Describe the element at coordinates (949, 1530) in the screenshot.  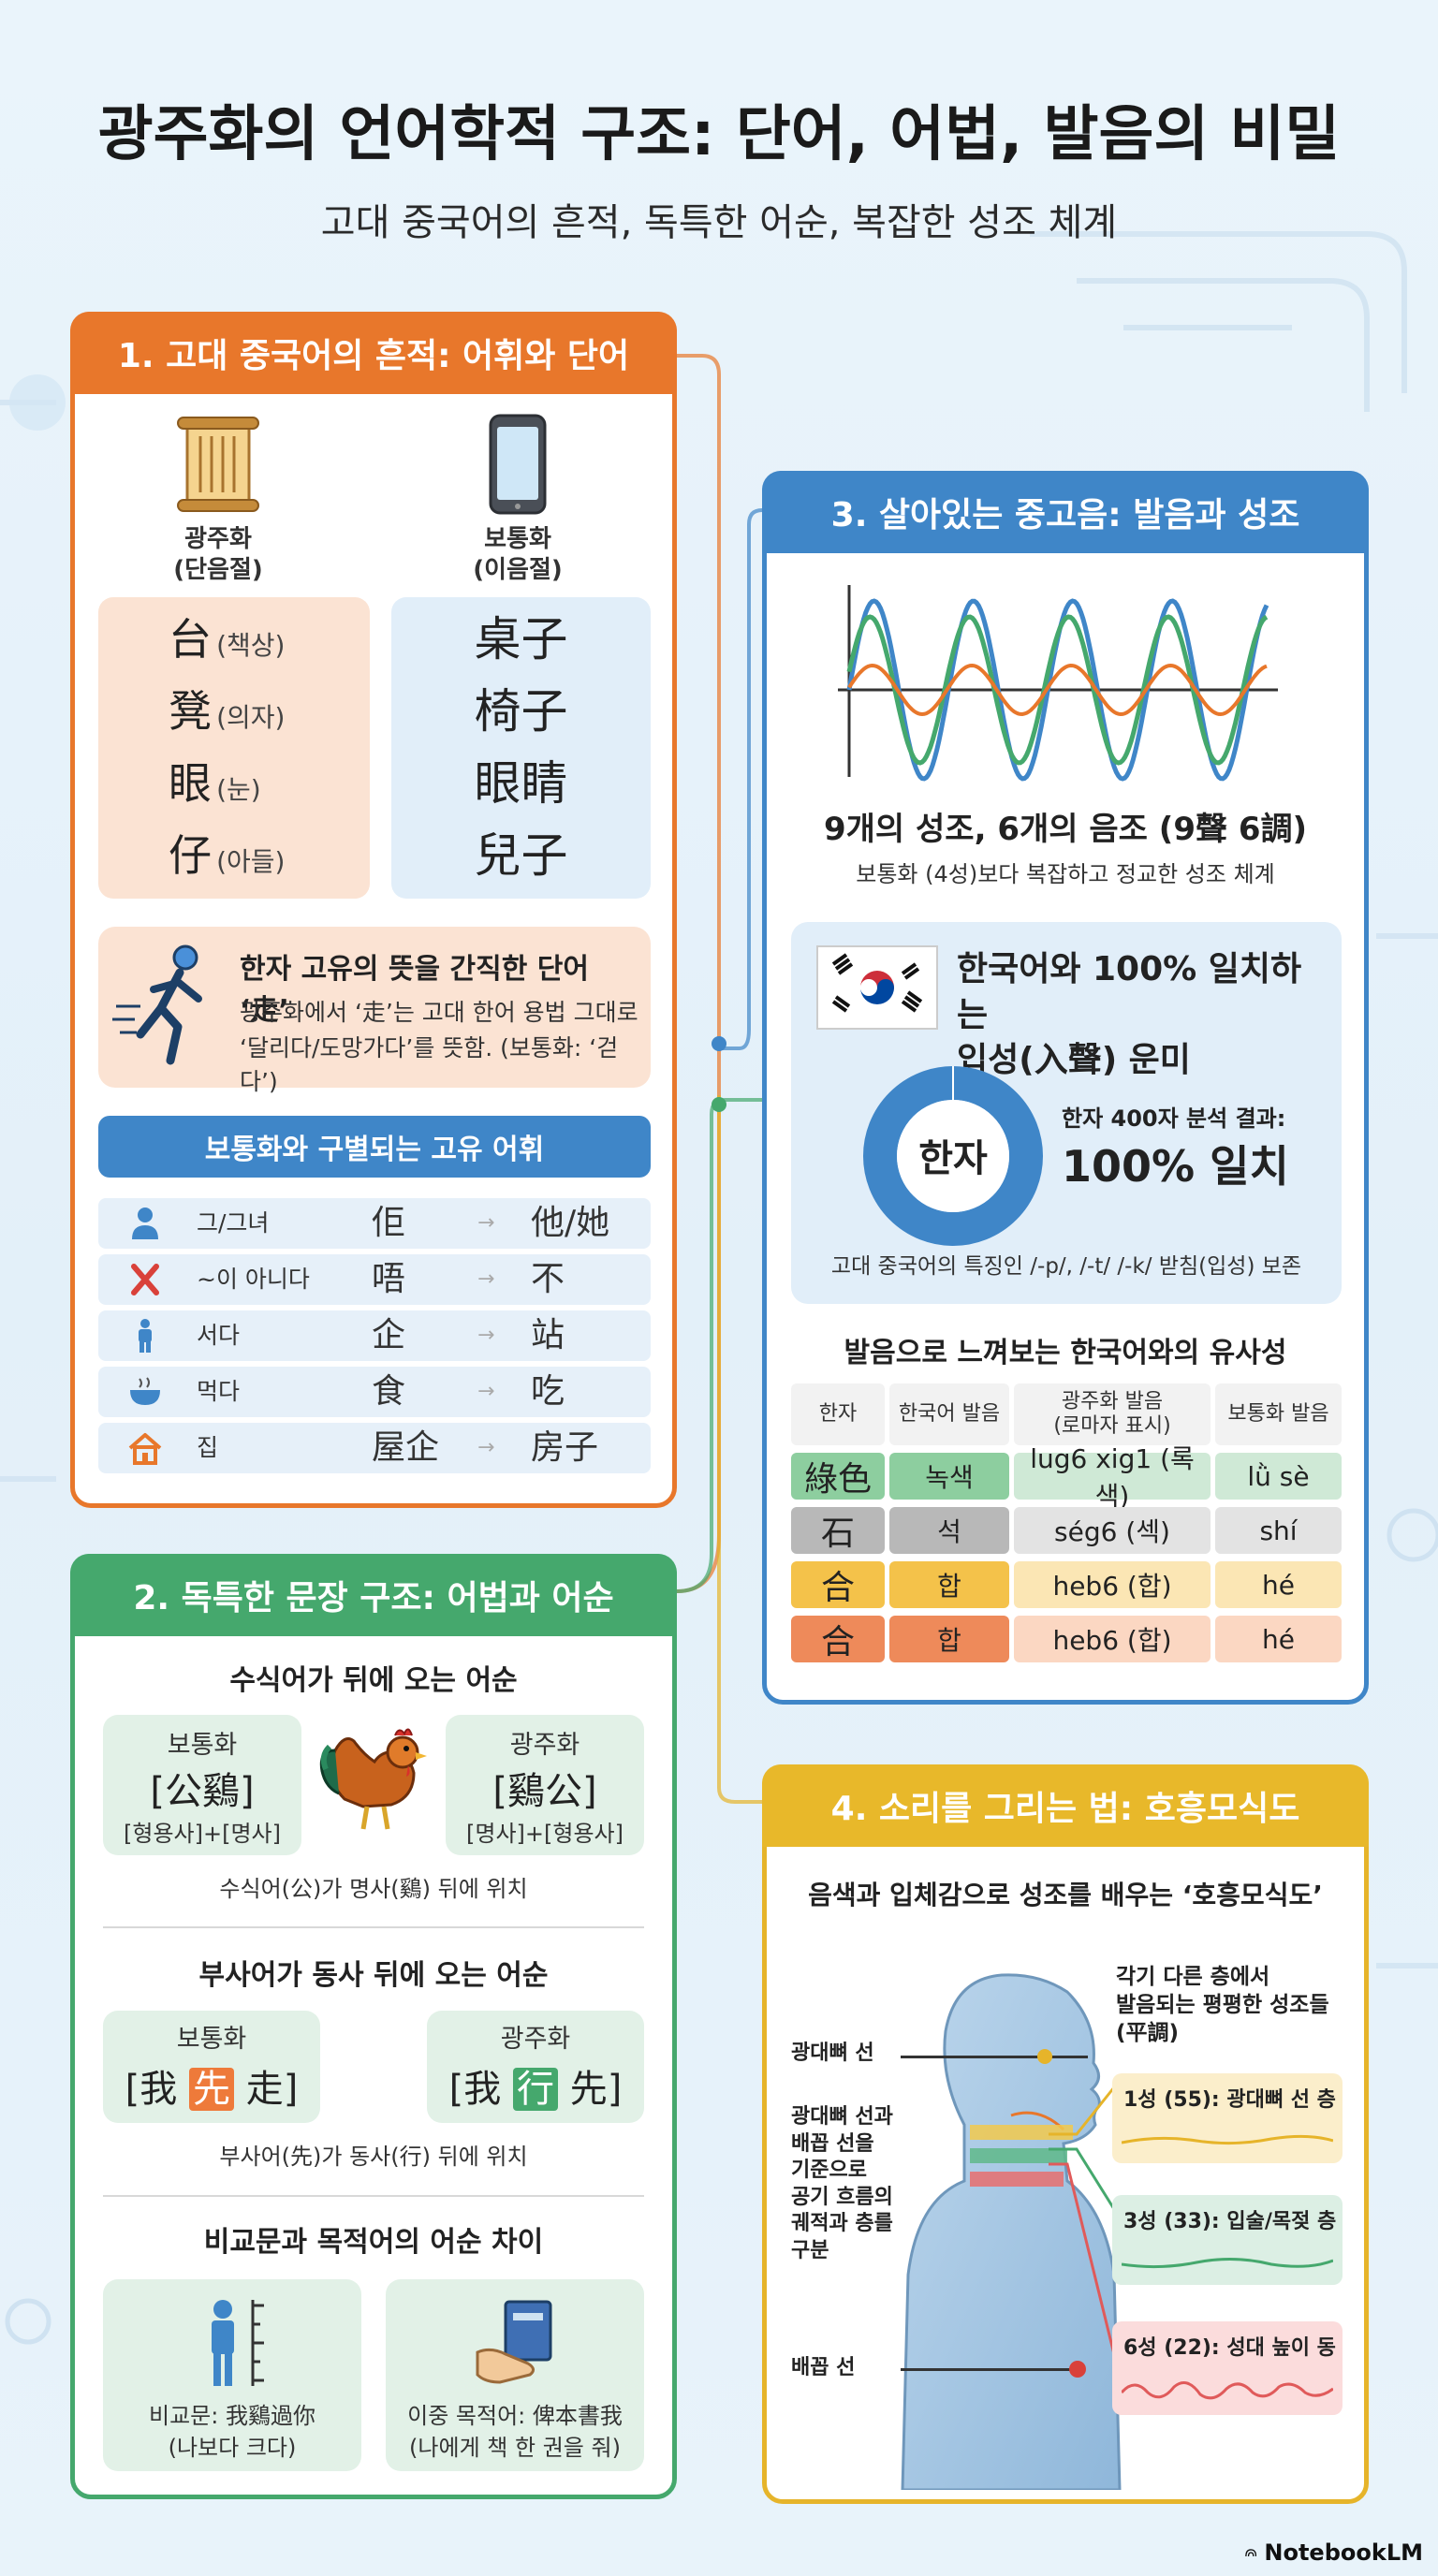
I see `table-cell-korean: 석` at that location.